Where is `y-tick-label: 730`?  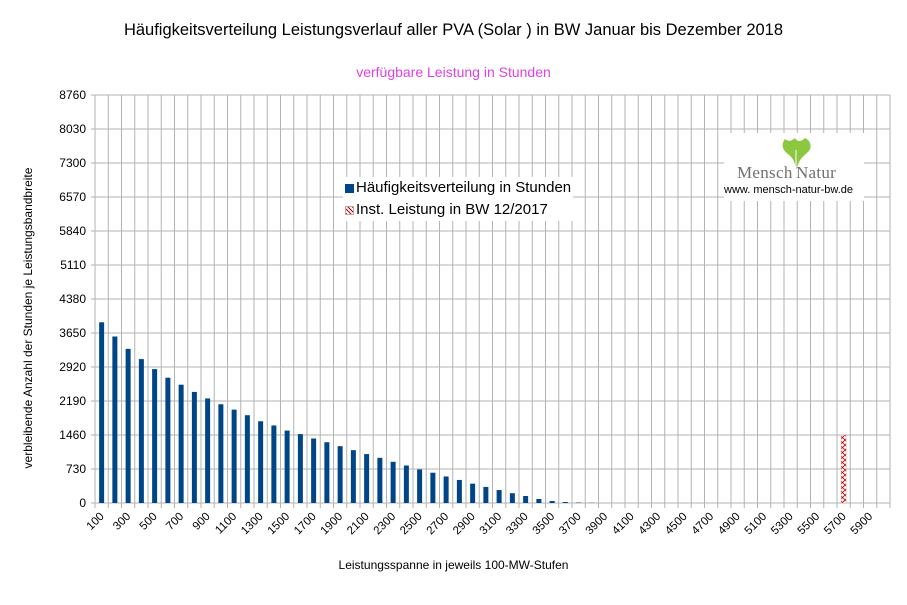 y-tick-label: 730 is located at coordinates (76, 469).